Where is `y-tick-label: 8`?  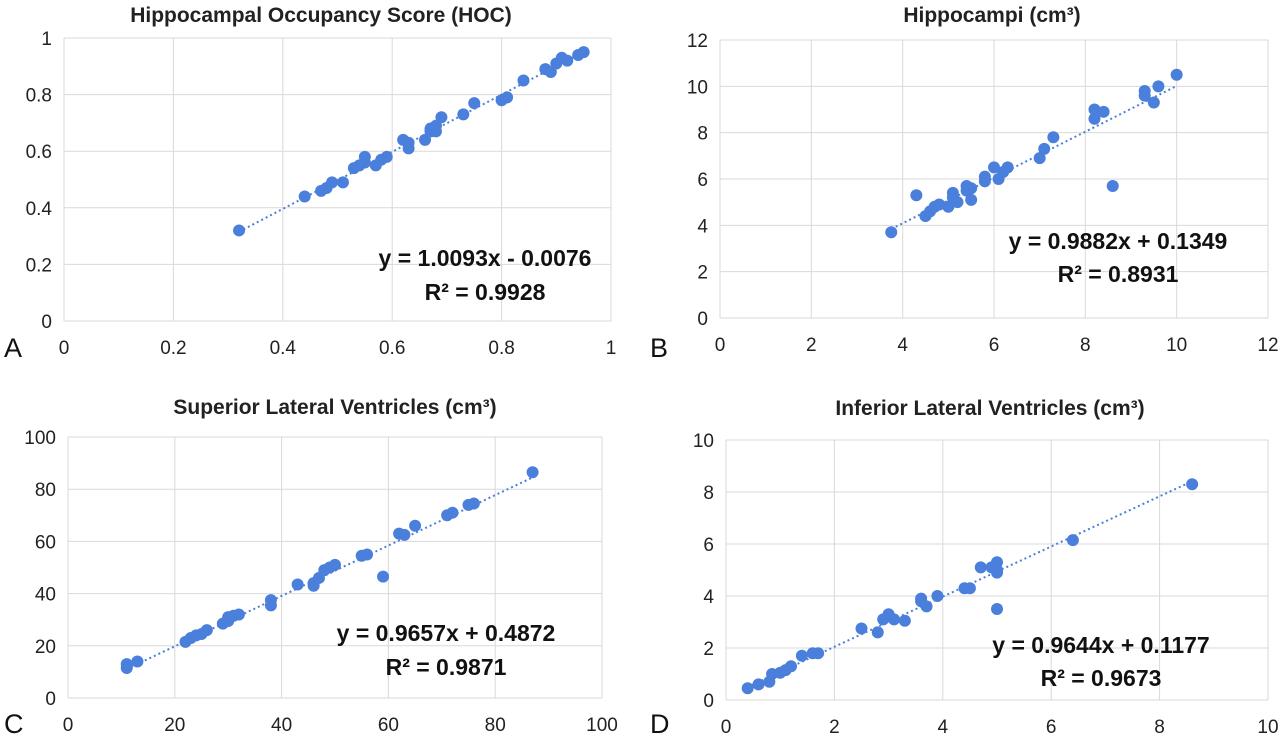
y-tick-label: 8 is located at coordinates (708, 493).